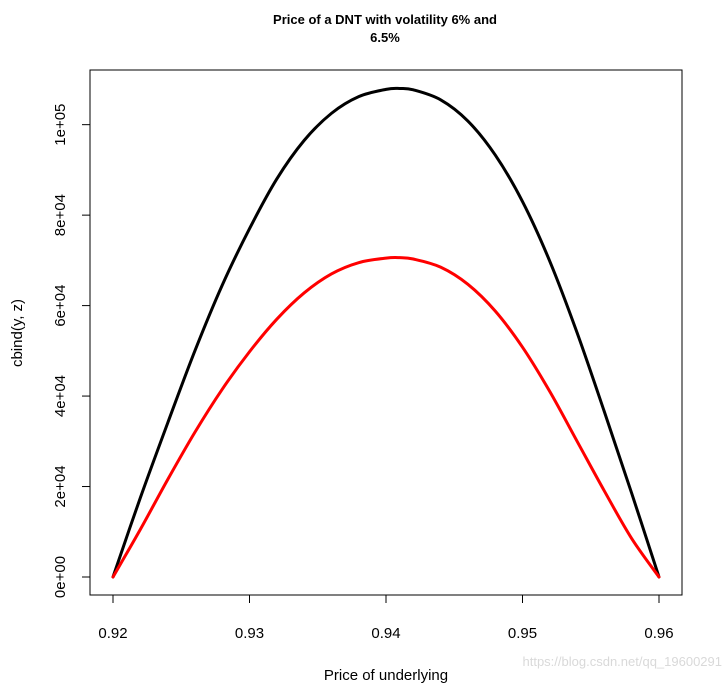 The width and height of the screenshot is (728, 685). What do you see at coordinates (71, 351) in the screenshot?
I see `y-axis: 0e+00 2e+04 4e+04 6e+04 8e+04 1e+05` at bounding box center [71, 351].